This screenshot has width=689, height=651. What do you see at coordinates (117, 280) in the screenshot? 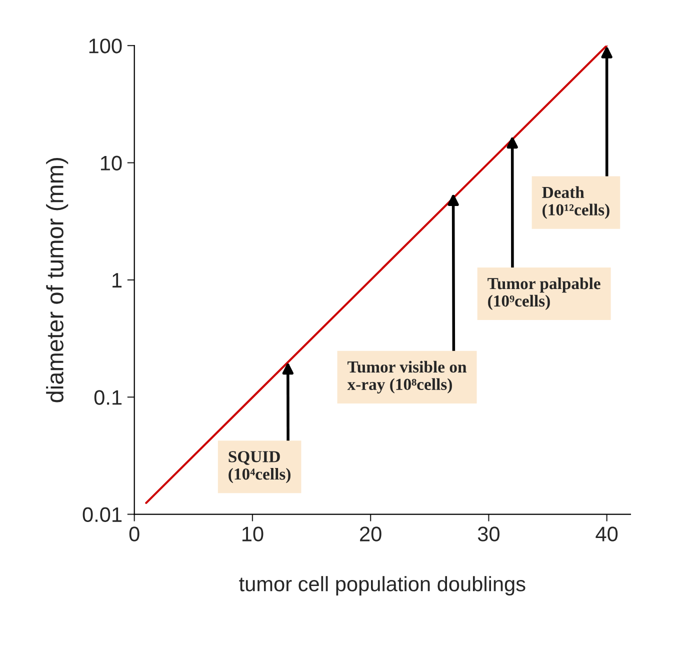
I see `y-tick-label: 1` at bounding box center [117, 280].